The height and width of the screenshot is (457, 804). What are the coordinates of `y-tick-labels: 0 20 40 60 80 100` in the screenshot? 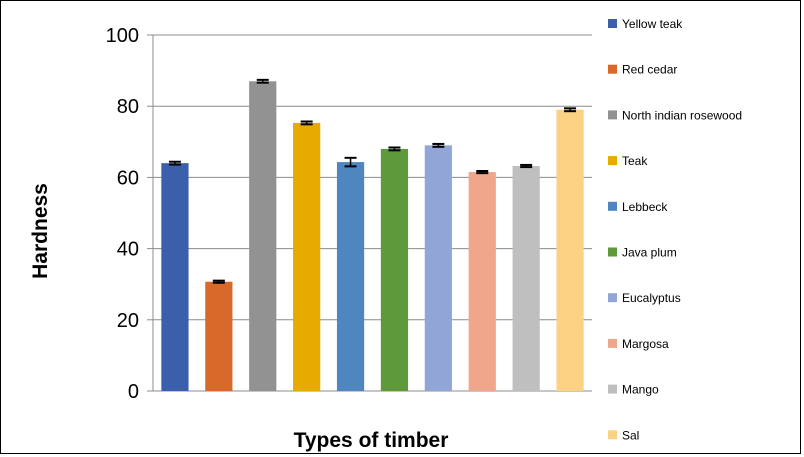 It's located at (122, 214).